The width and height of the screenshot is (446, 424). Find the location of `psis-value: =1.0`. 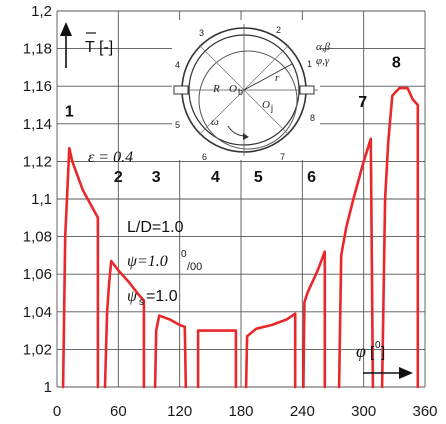

psis-value: =1.0 is located at coordinates (162, 296).